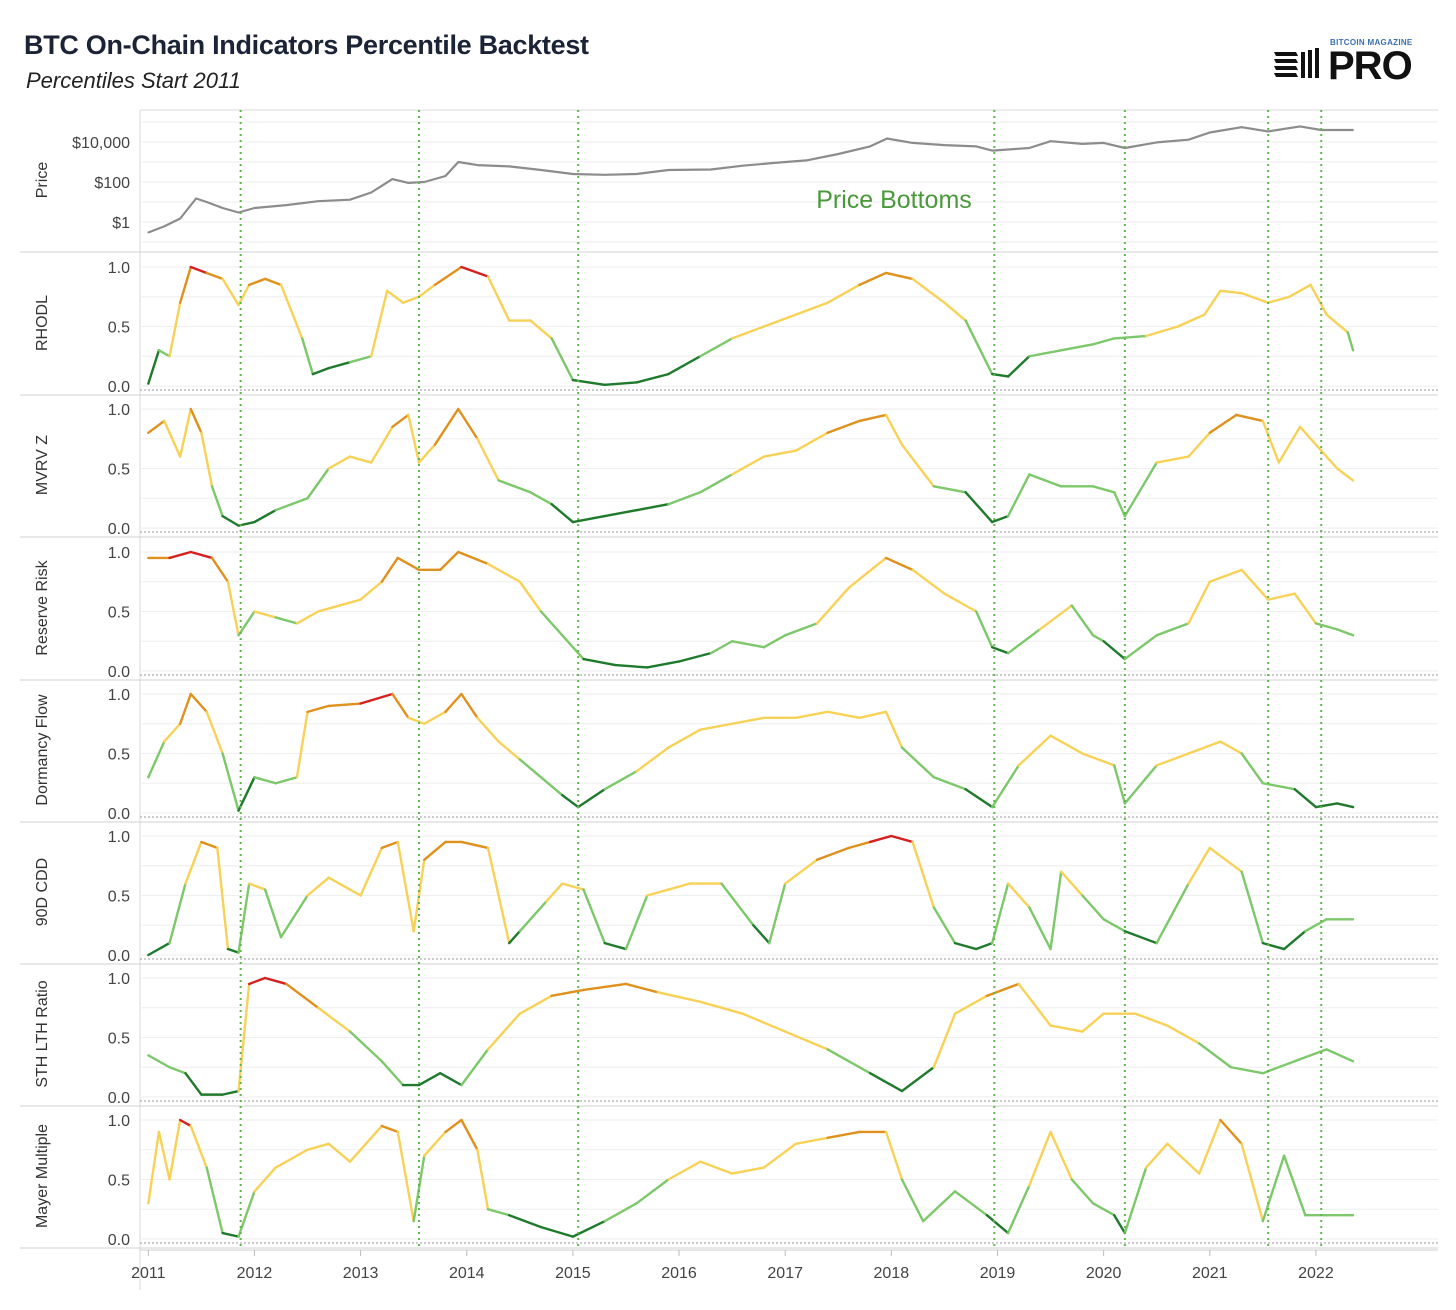  What do you see at coordinates (1210, 1273) in the screenshot?
I see `x-tick-label: 2021` at bounding box center [1210, 1273].